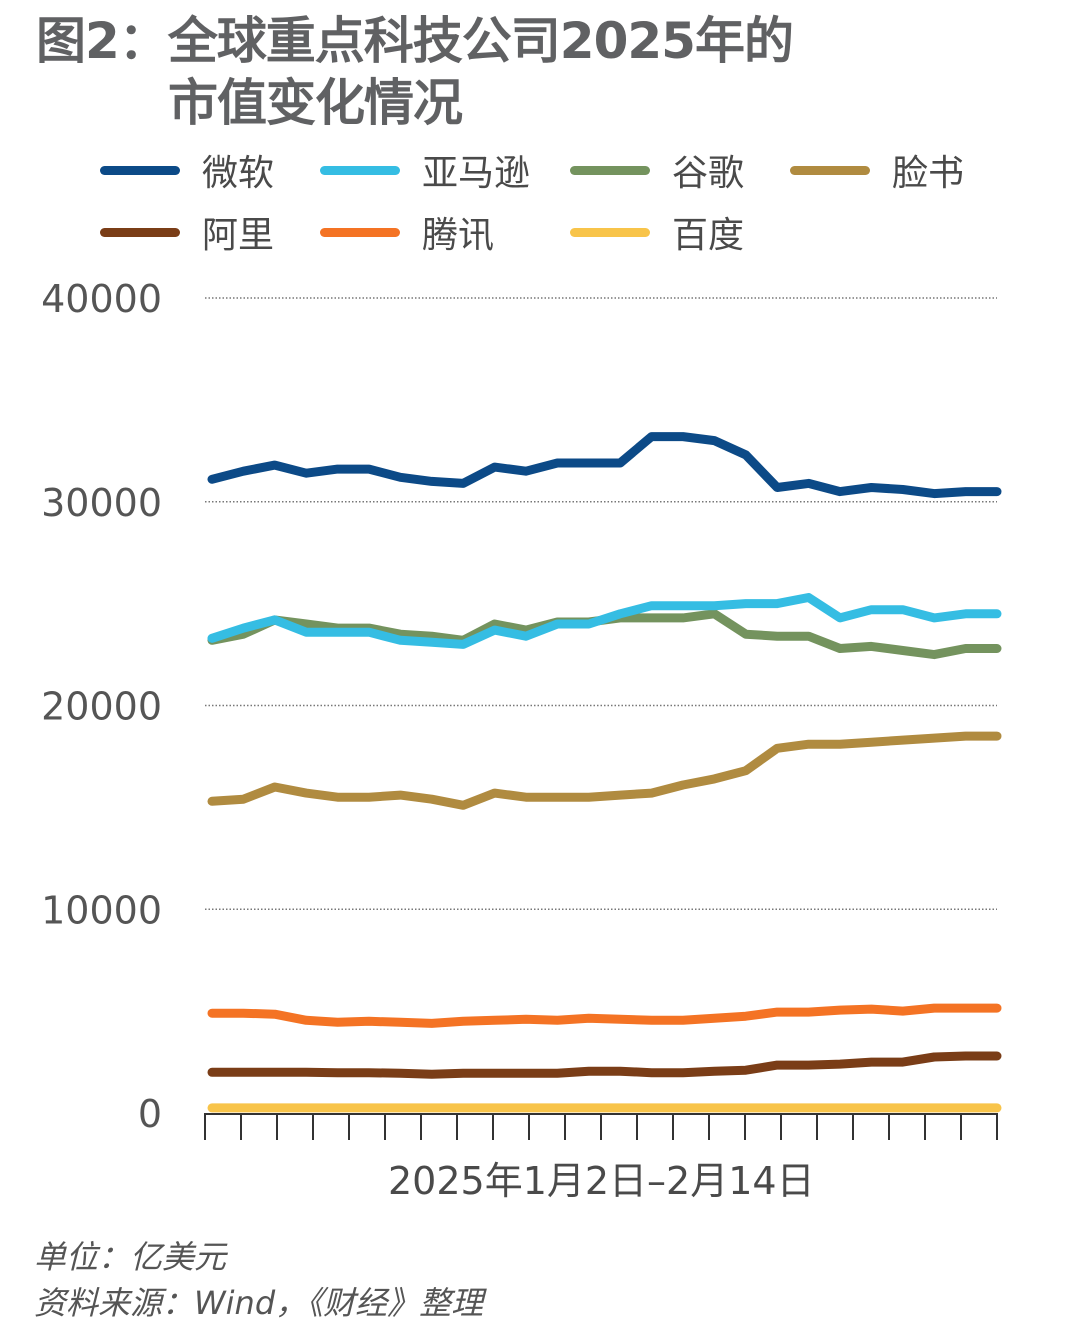 The height and width of the screenshot is (1332, 1080). Describe the element at coordinates (187, 170) in the screenshot. I see `legend-item: 微软` at that location.